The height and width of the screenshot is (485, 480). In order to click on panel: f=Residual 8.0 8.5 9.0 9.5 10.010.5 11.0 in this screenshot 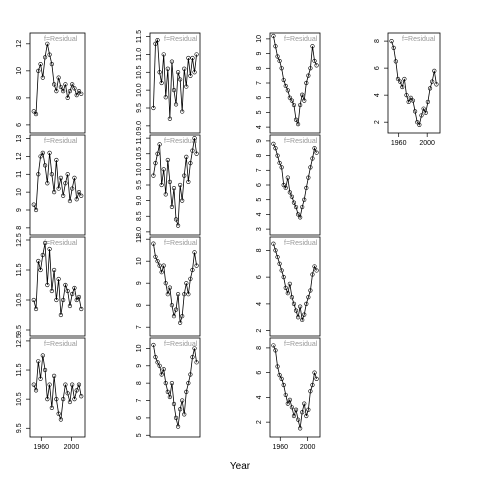, I will do `click(168, 184)`.